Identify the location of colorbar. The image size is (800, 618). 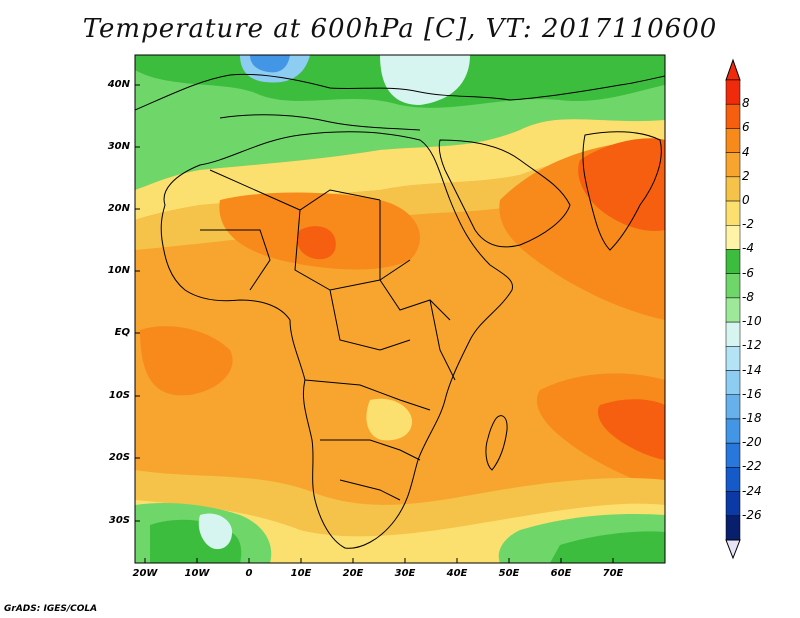
(733, 309).